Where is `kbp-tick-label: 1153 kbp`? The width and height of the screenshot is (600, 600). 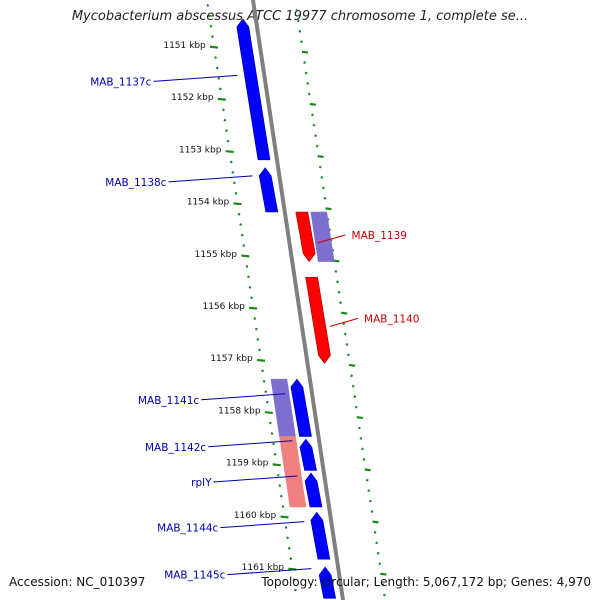 kbp-tick-label: 1153 kbp is located at coordinates (200, 150).